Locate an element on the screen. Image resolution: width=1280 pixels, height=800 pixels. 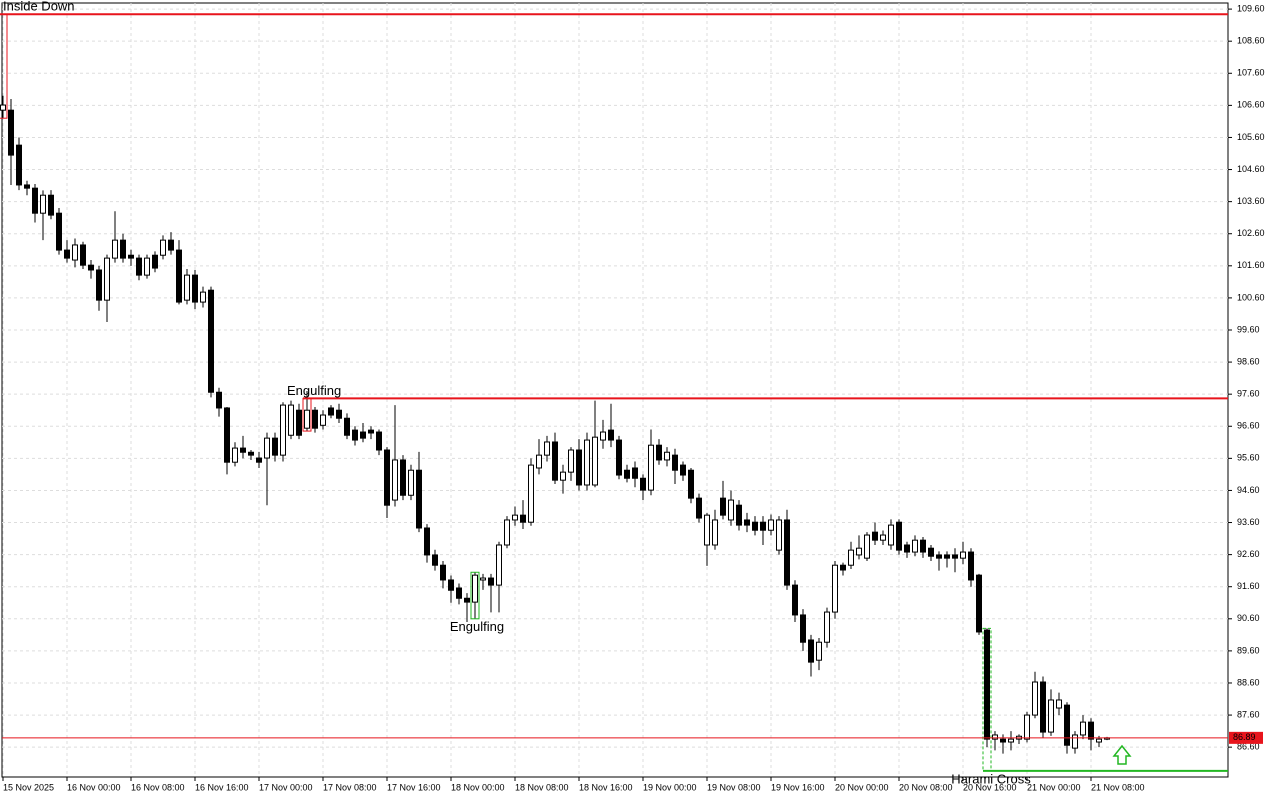
y-tick-label: 92.60 is located at coordinates (1248, 554).